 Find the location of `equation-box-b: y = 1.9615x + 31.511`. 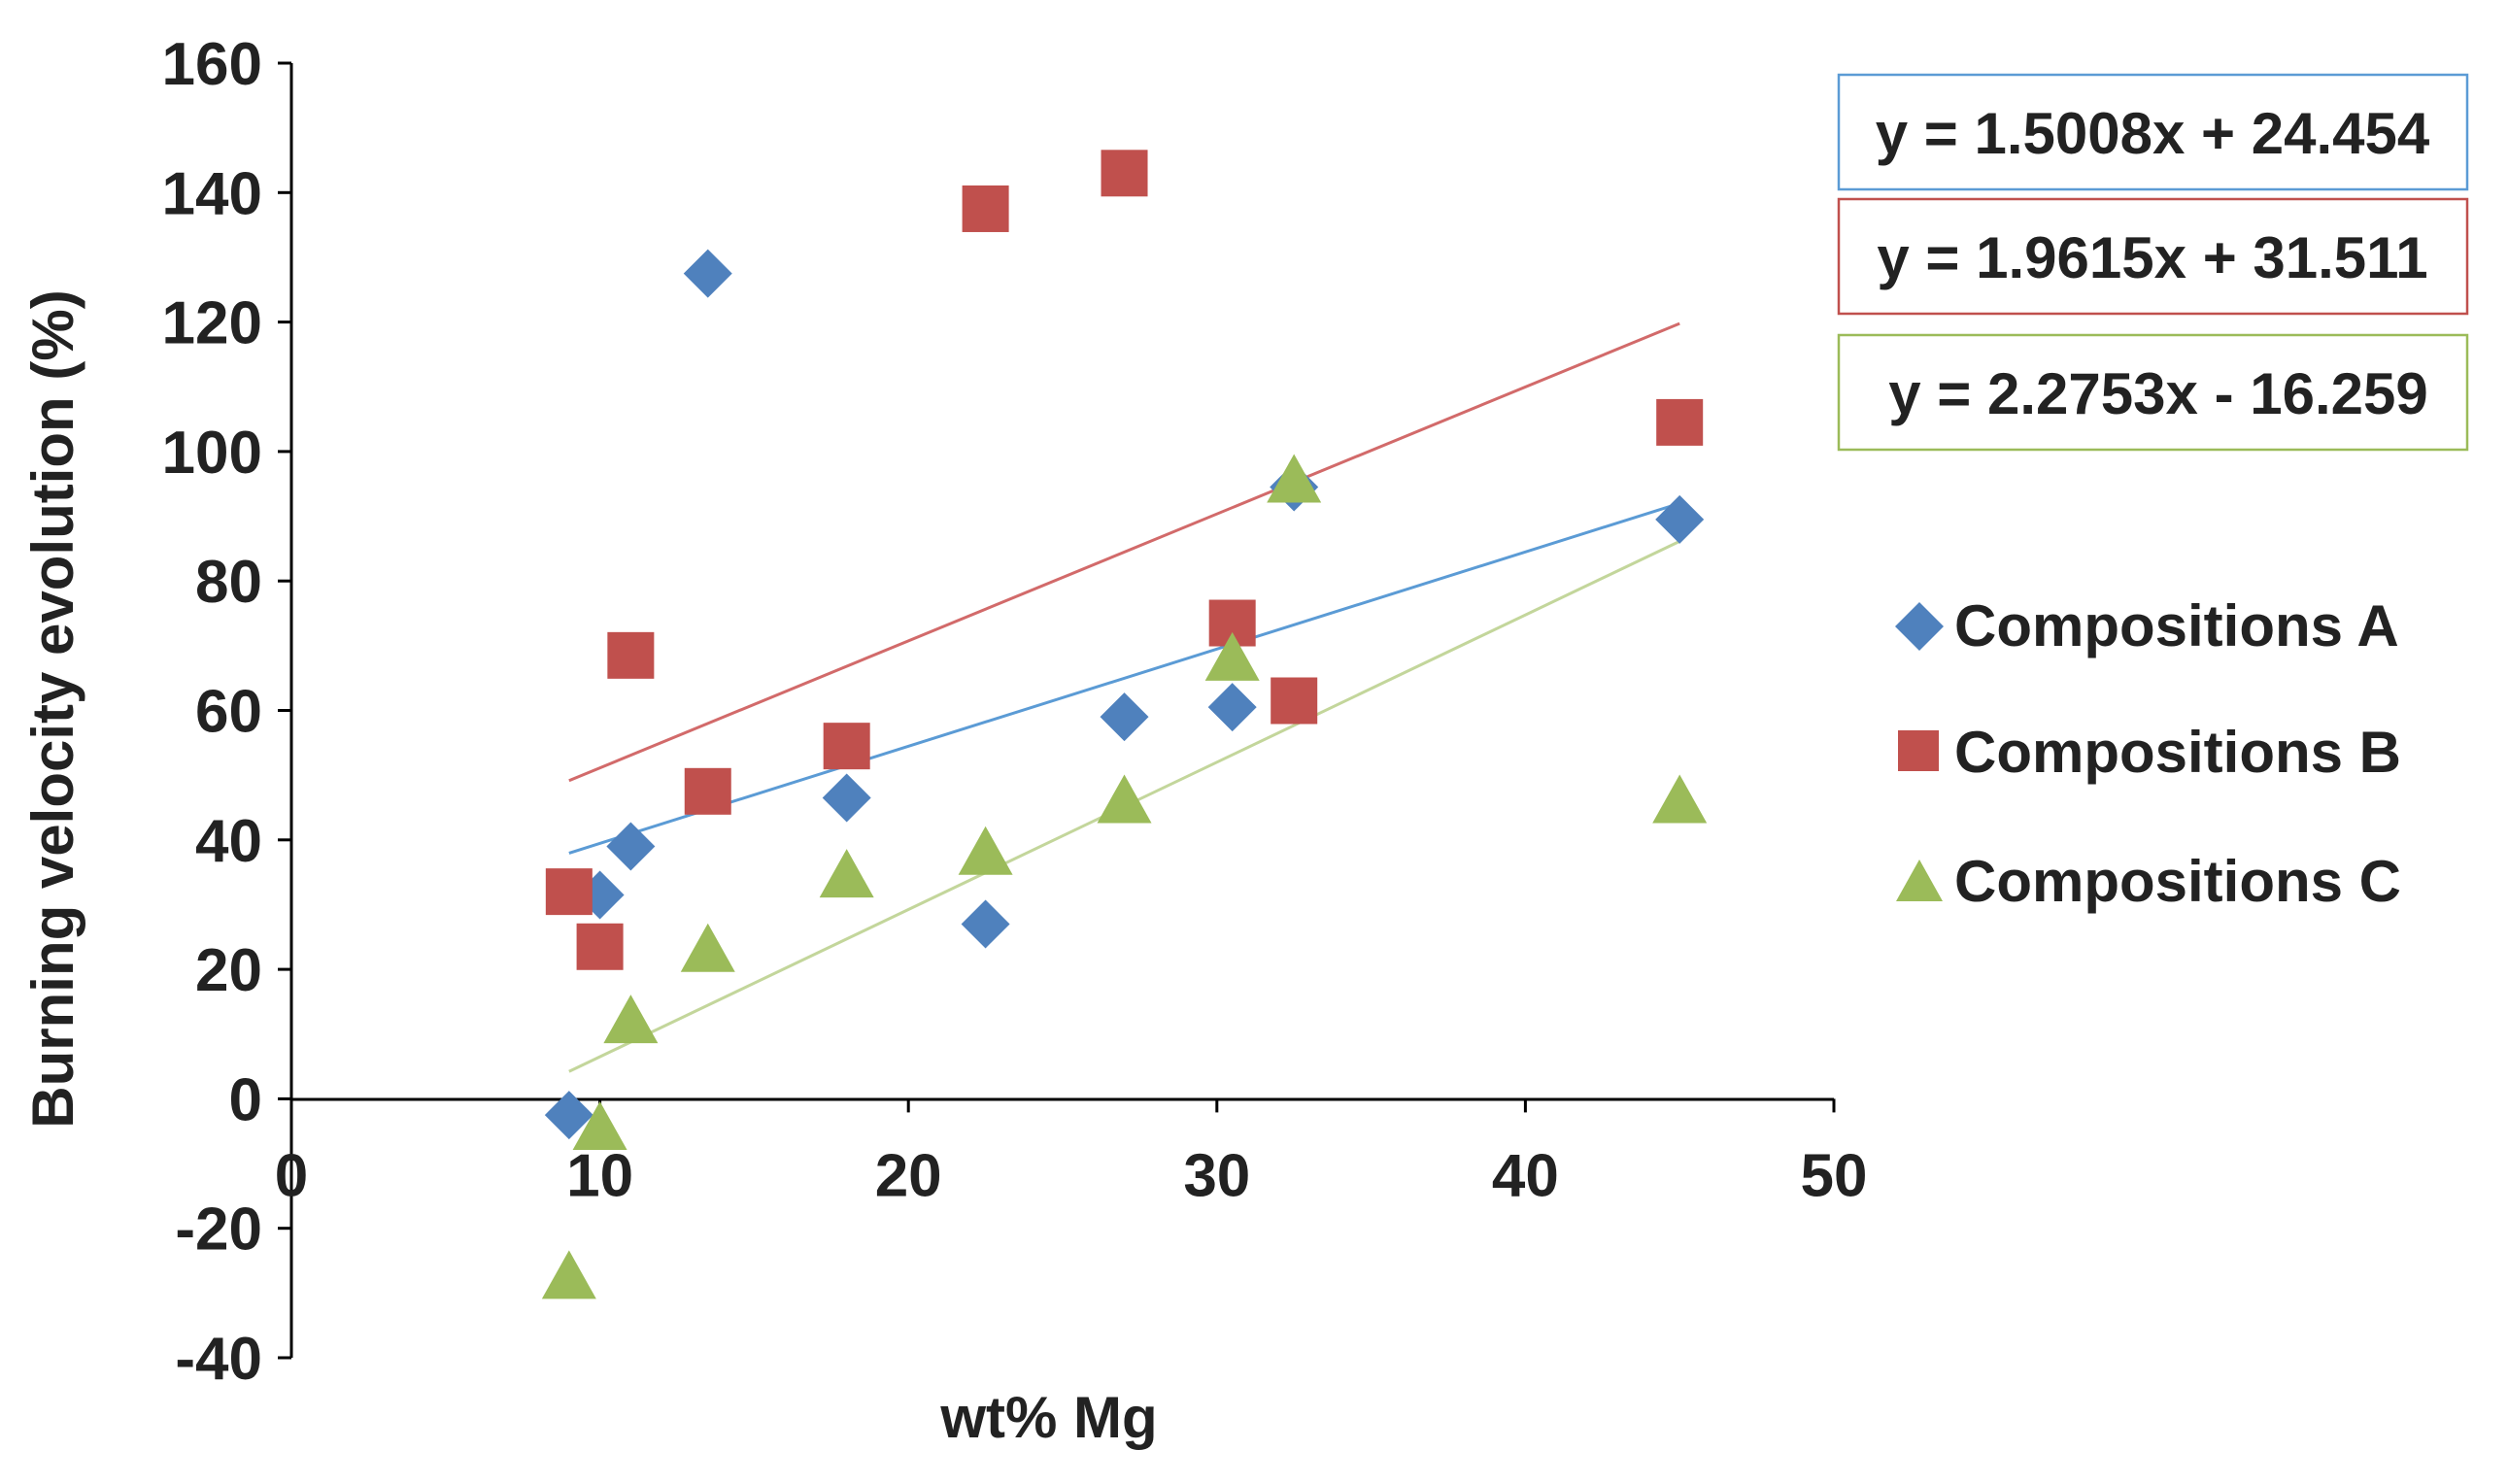

equation-box-b: y = 1.9615x + 31.511 is located at coordinates (2153, 256).